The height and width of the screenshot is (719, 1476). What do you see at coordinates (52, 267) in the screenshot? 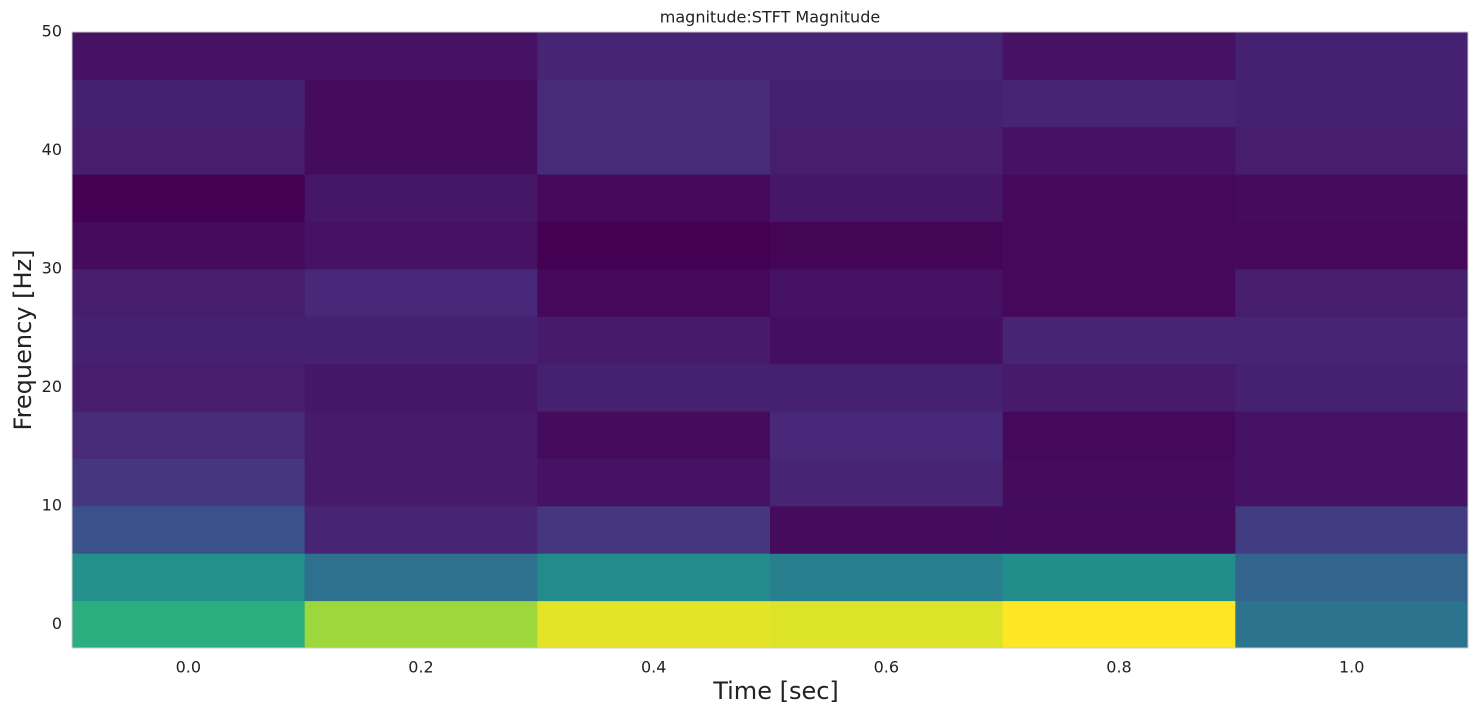
I see `y-tick-label: 30` at bounding box center [52, 267].